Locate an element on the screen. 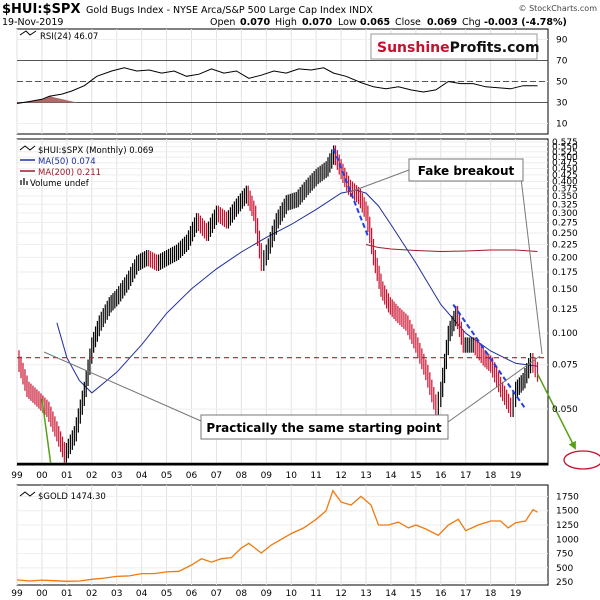  gold-tick-label: 1000 is located at coordinates (567, 540).